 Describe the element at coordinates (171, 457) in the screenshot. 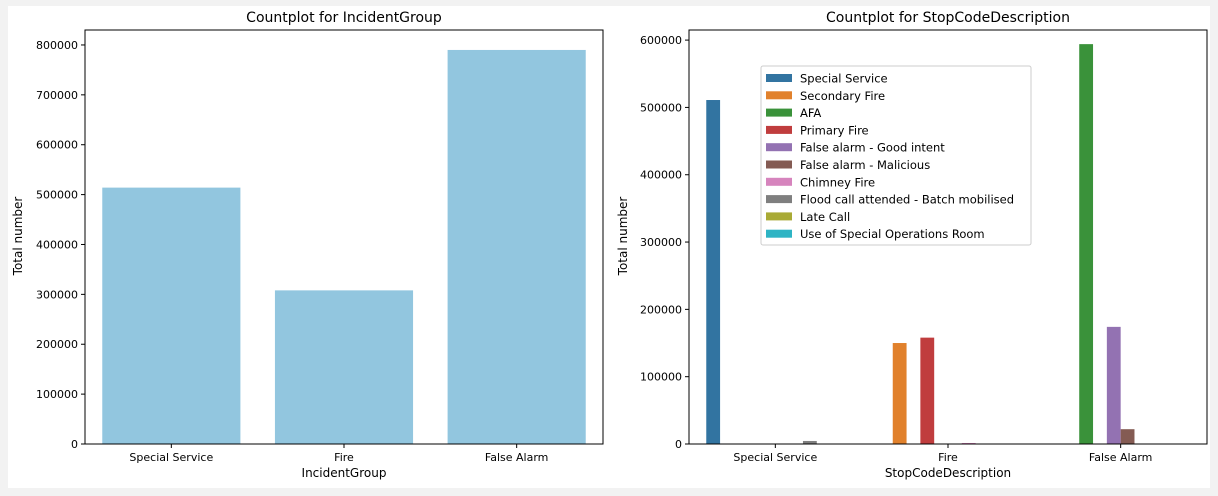

I see `incidentgroup-x-tick-label-special-service: Special Service` at that location.